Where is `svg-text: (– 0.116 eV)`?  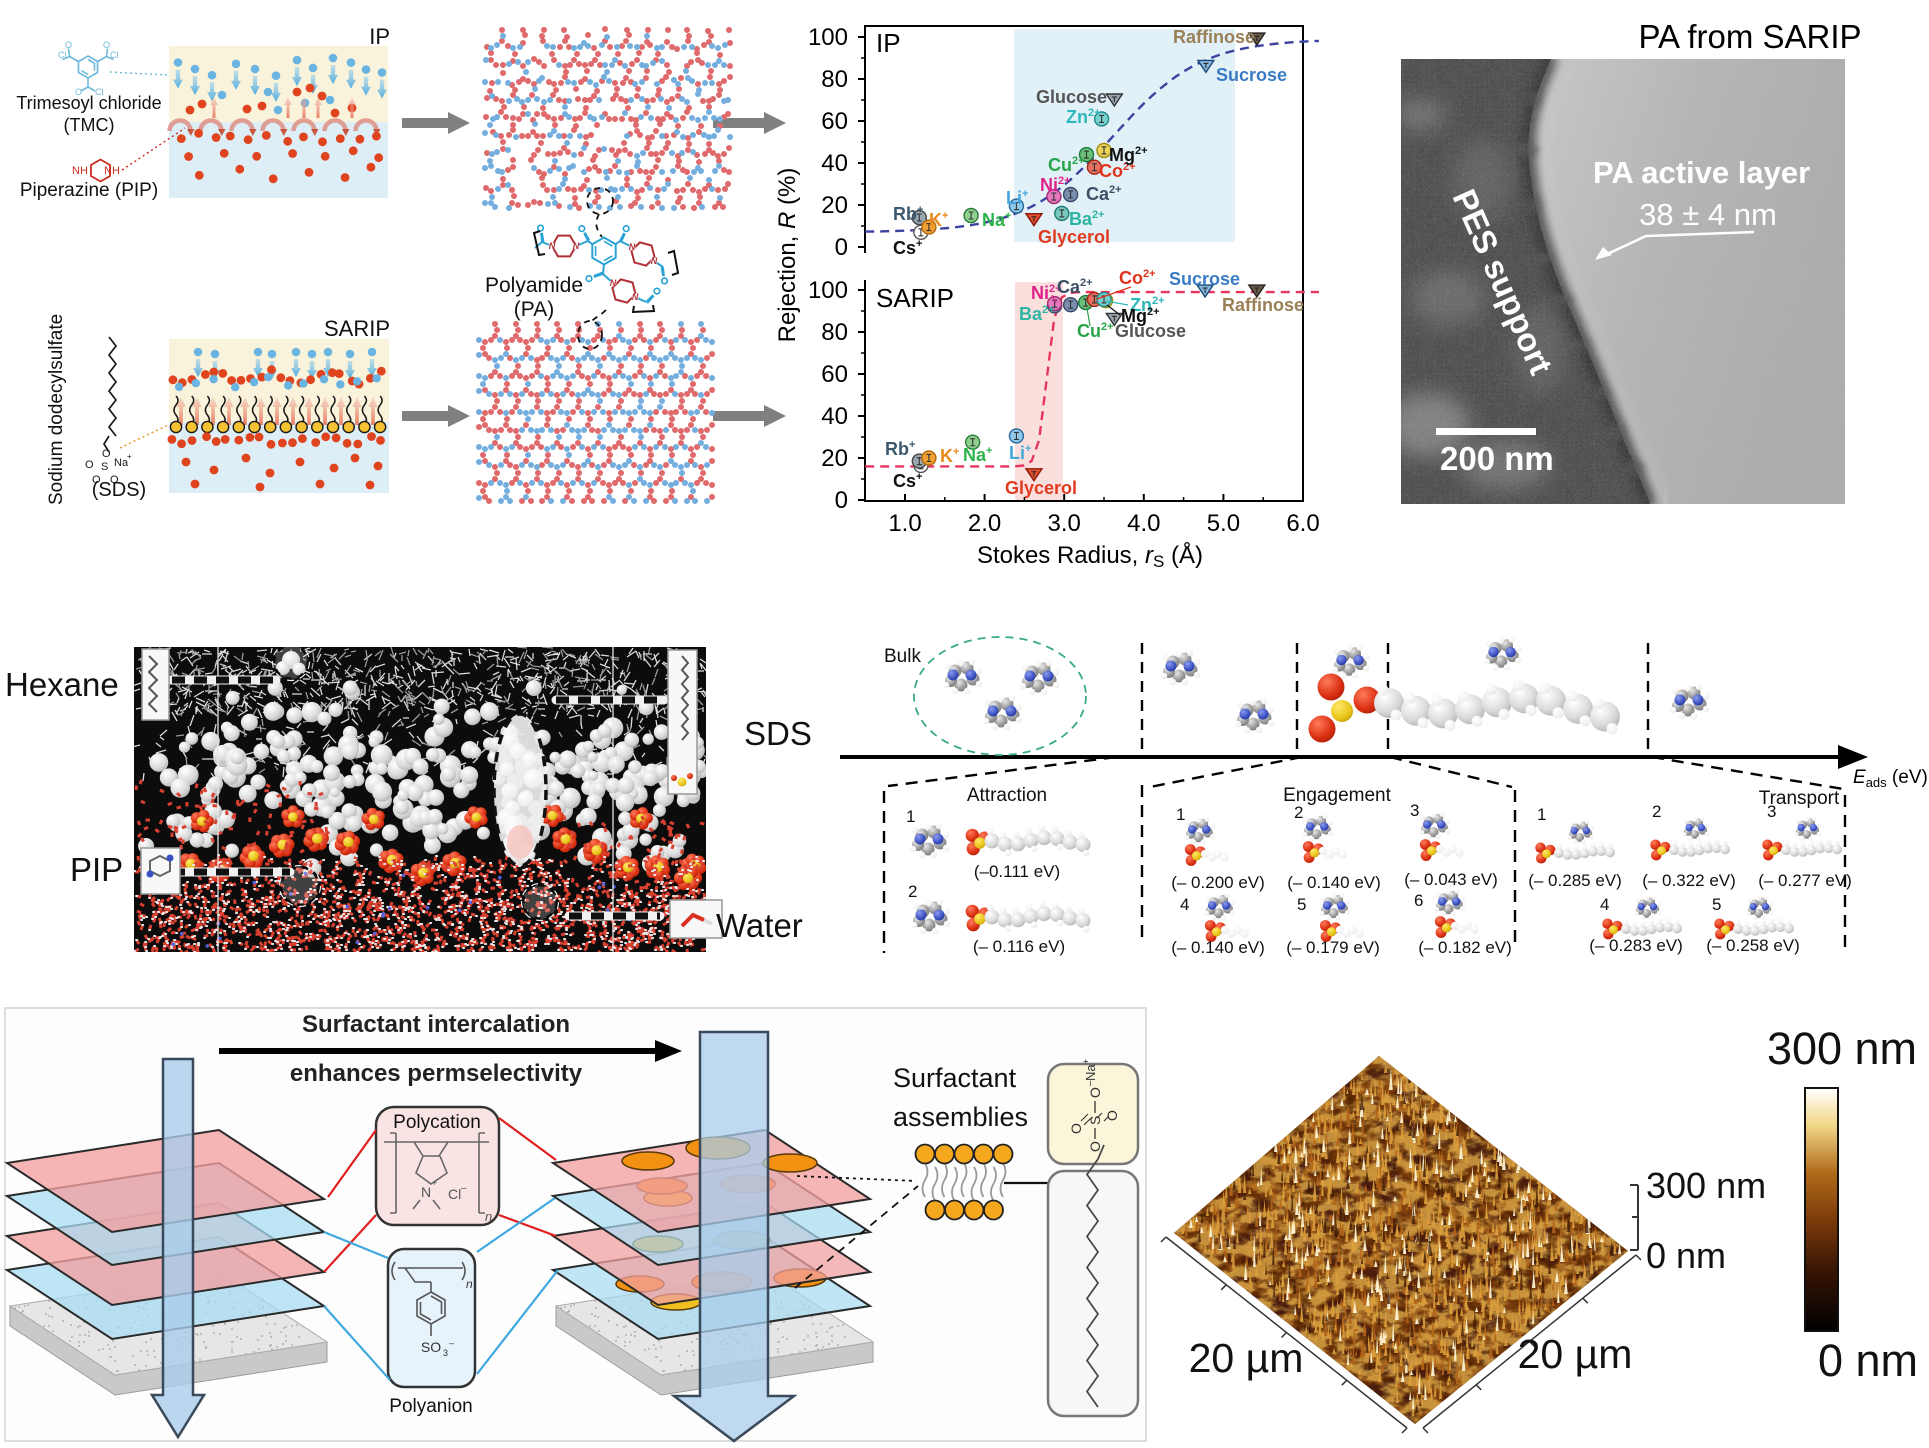
svg-text: (– 0.116 eV) is located at coordinates (1019, 946).